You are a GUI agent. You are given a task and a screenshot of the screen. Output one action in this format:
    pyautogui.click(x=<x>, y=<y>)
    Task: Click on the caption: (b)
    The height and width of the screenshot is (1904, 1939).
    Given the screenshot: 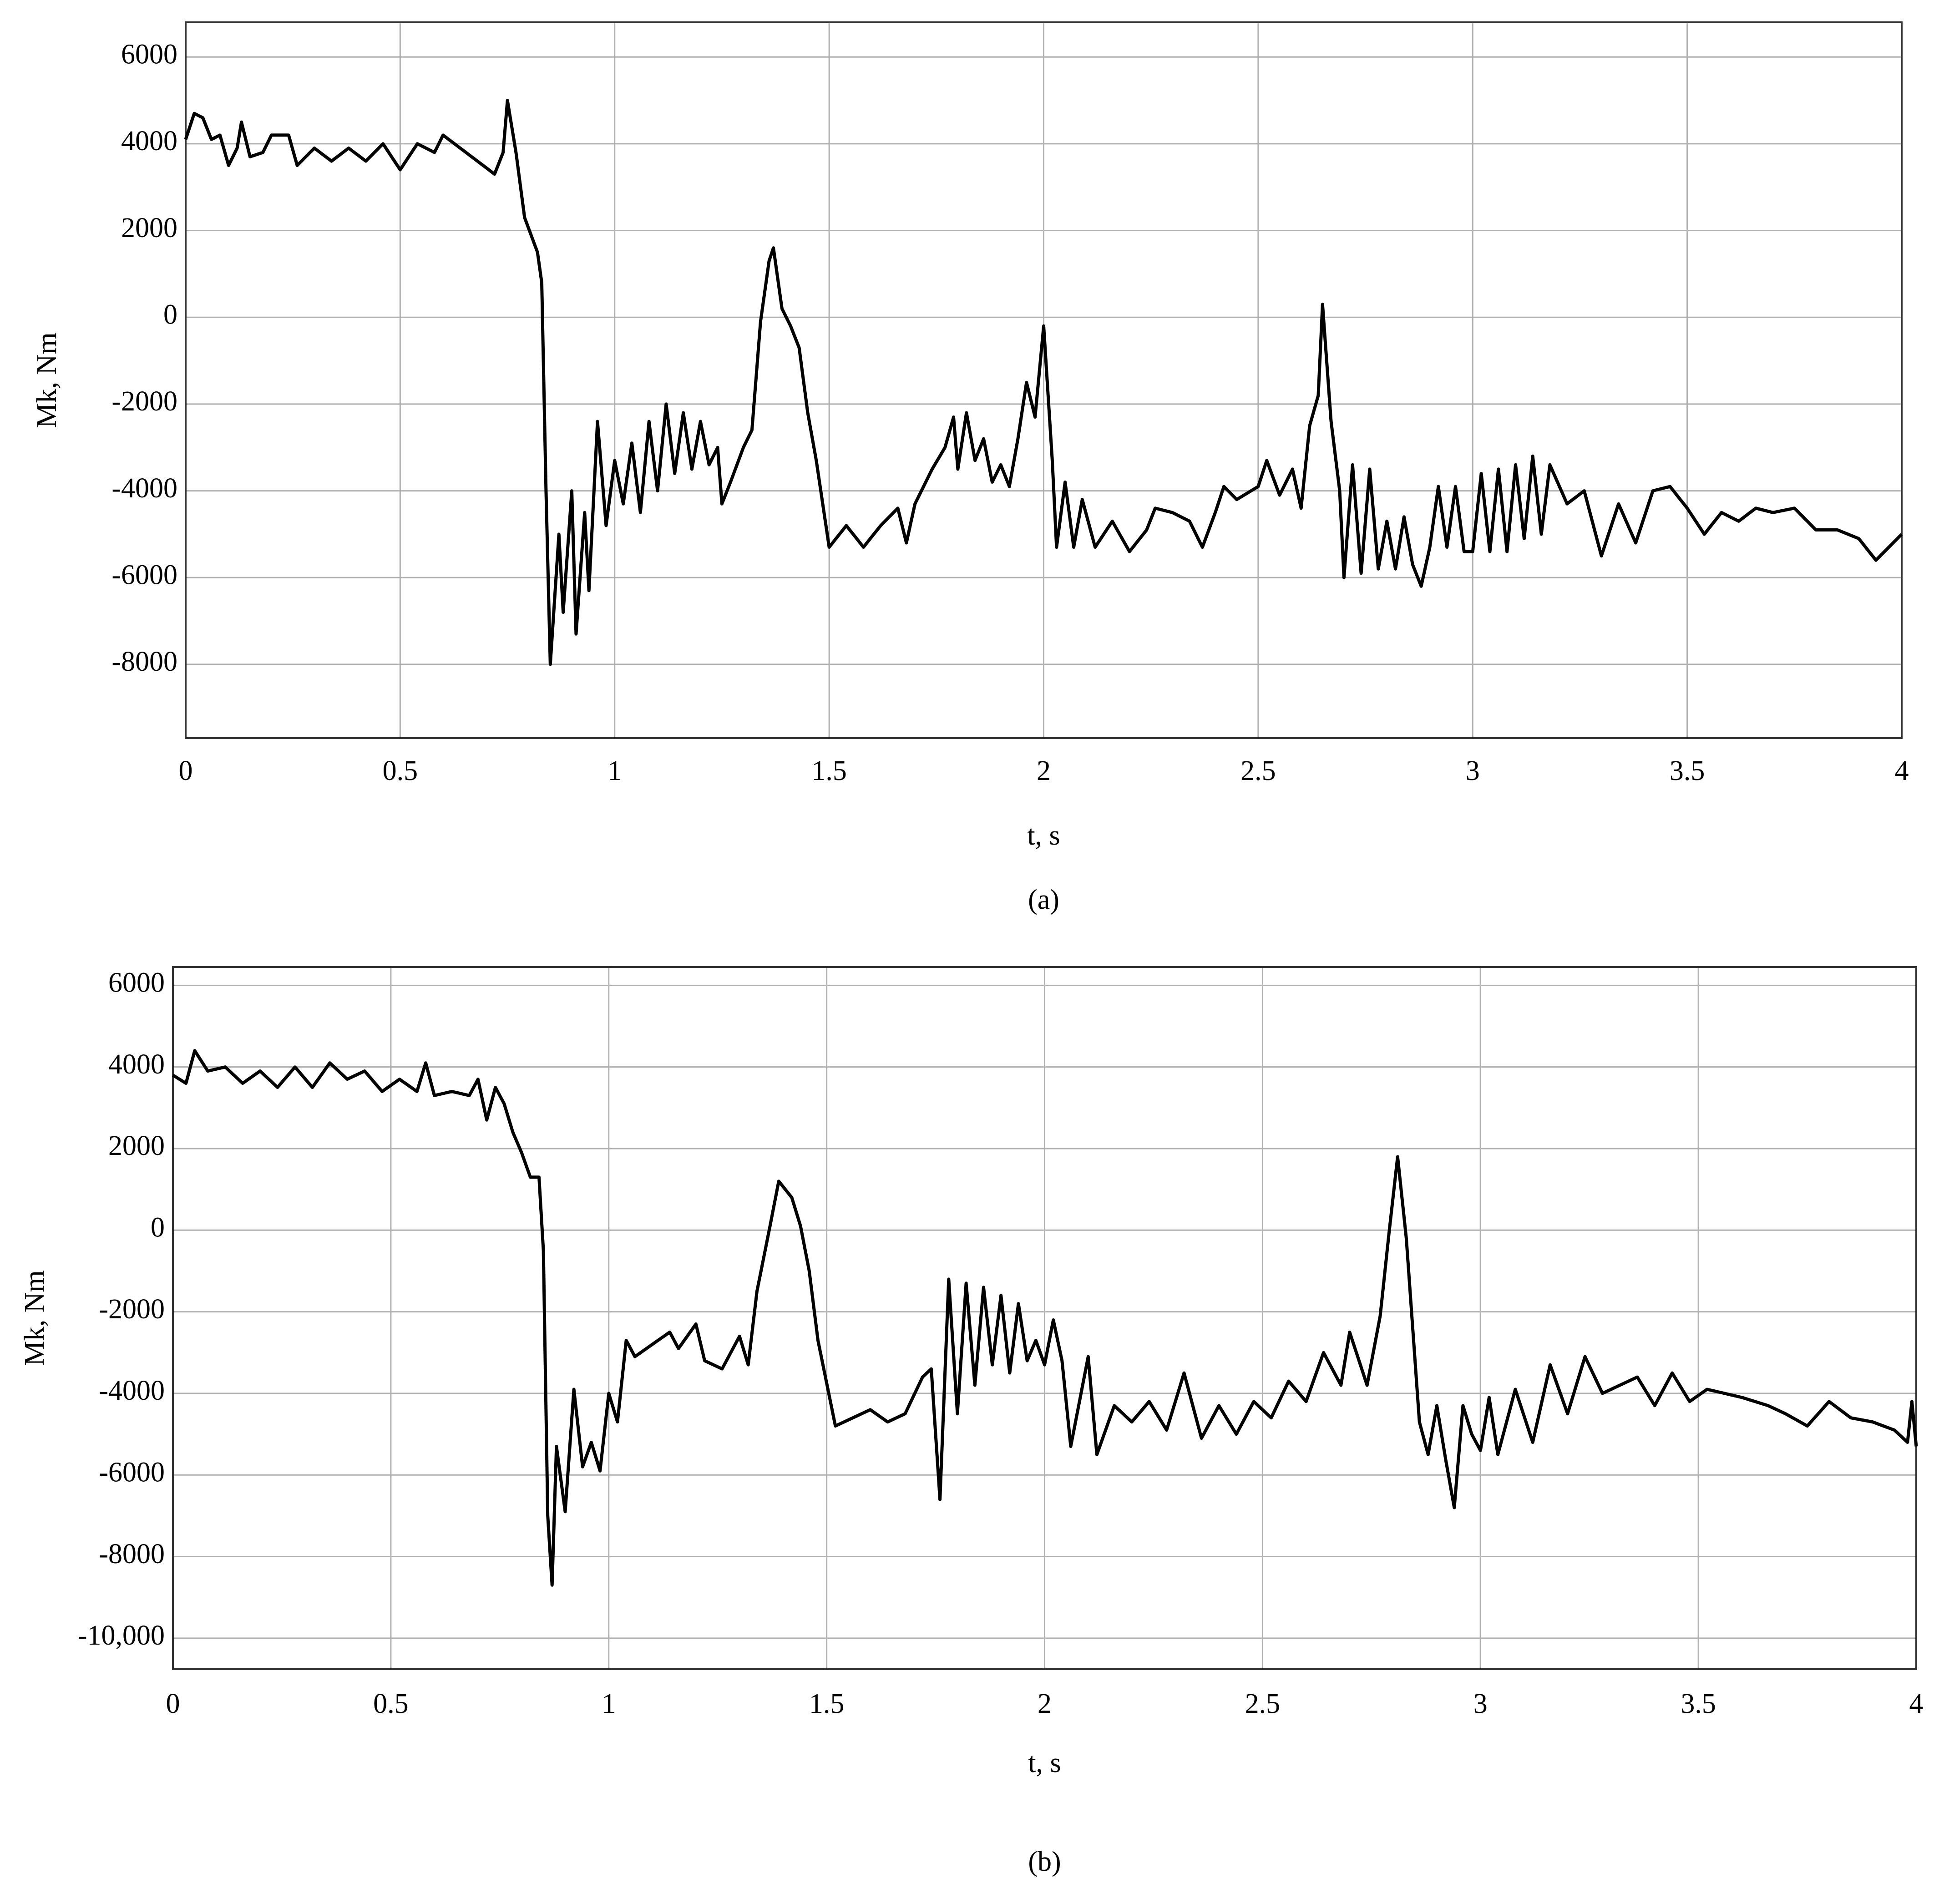 What is the action you would take?
    pyautogui.click(x=1044, y=1862)
    